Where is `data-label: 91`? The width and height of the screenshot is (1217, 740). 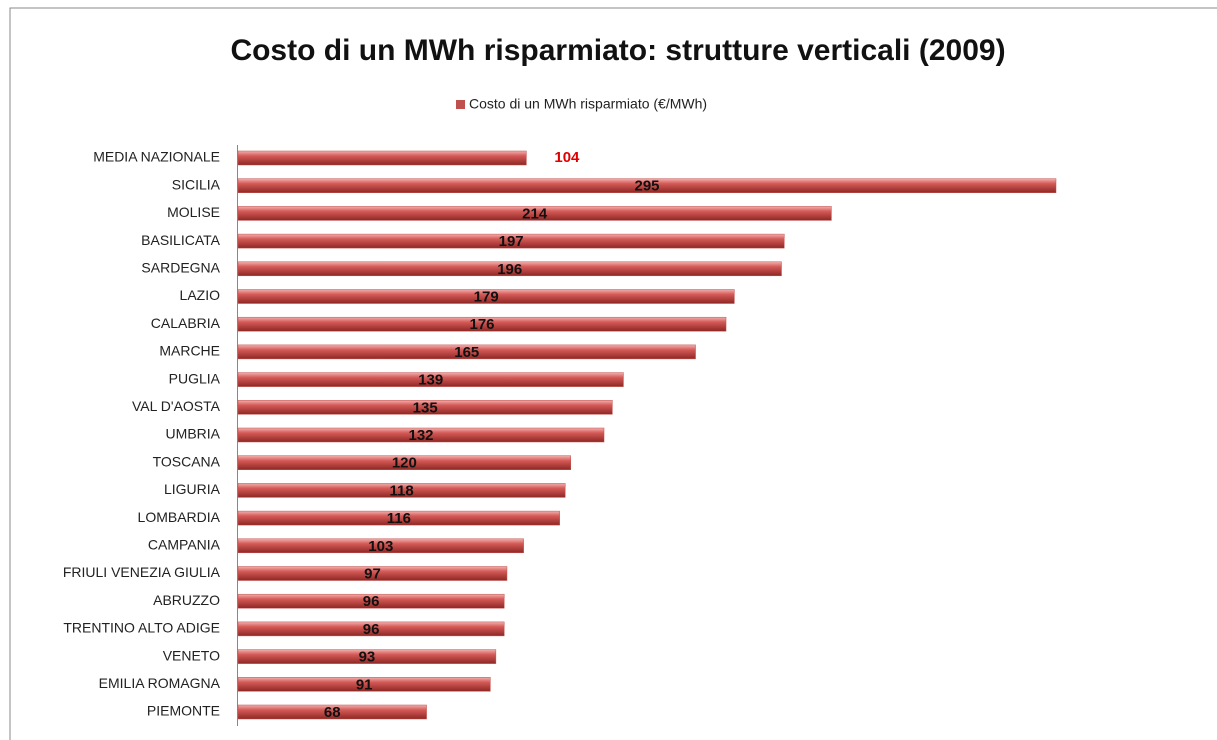 data-label: 91 is located at coordinates (364, 684).